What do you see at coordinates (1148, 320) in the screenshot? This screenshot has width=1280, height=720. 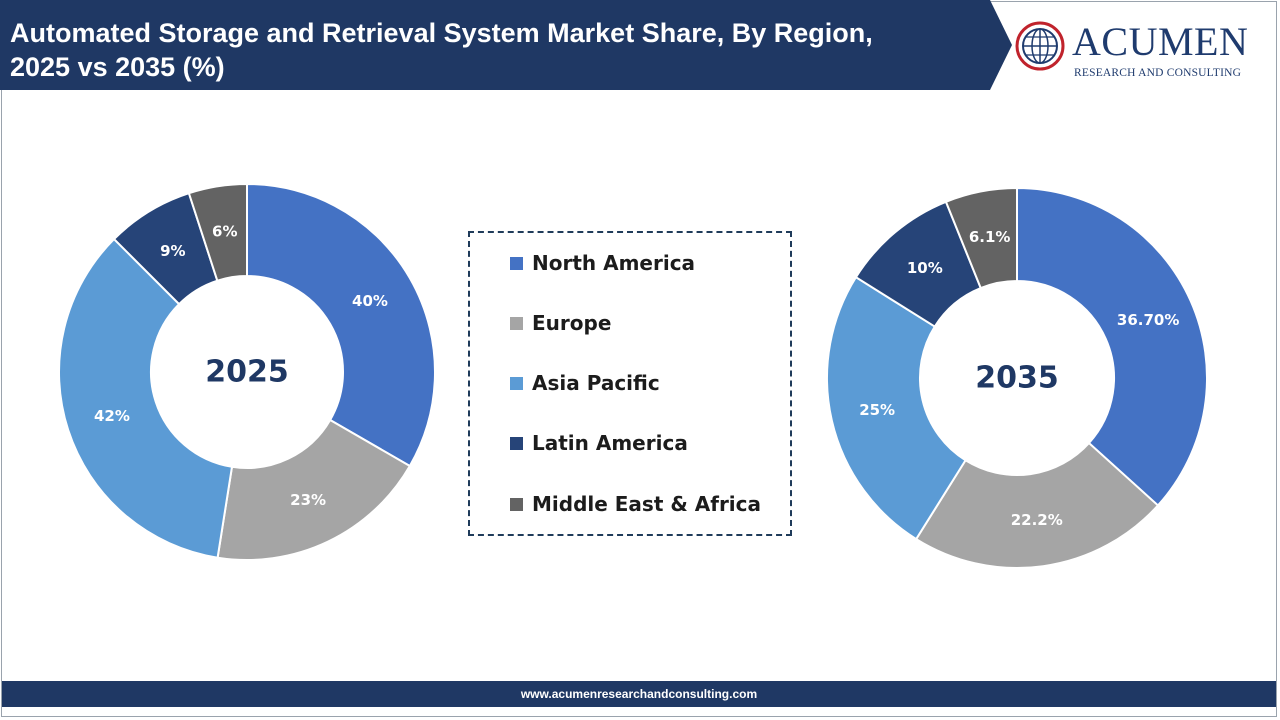 I see `data-label-north-america: 36.70%` at bounding box center [1148, 320].